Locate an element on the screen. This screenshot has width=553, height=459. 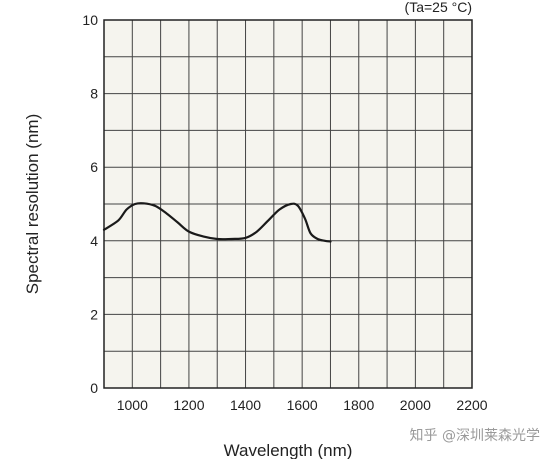
y-tick-label: 2 is located at coordinates (94, 314).